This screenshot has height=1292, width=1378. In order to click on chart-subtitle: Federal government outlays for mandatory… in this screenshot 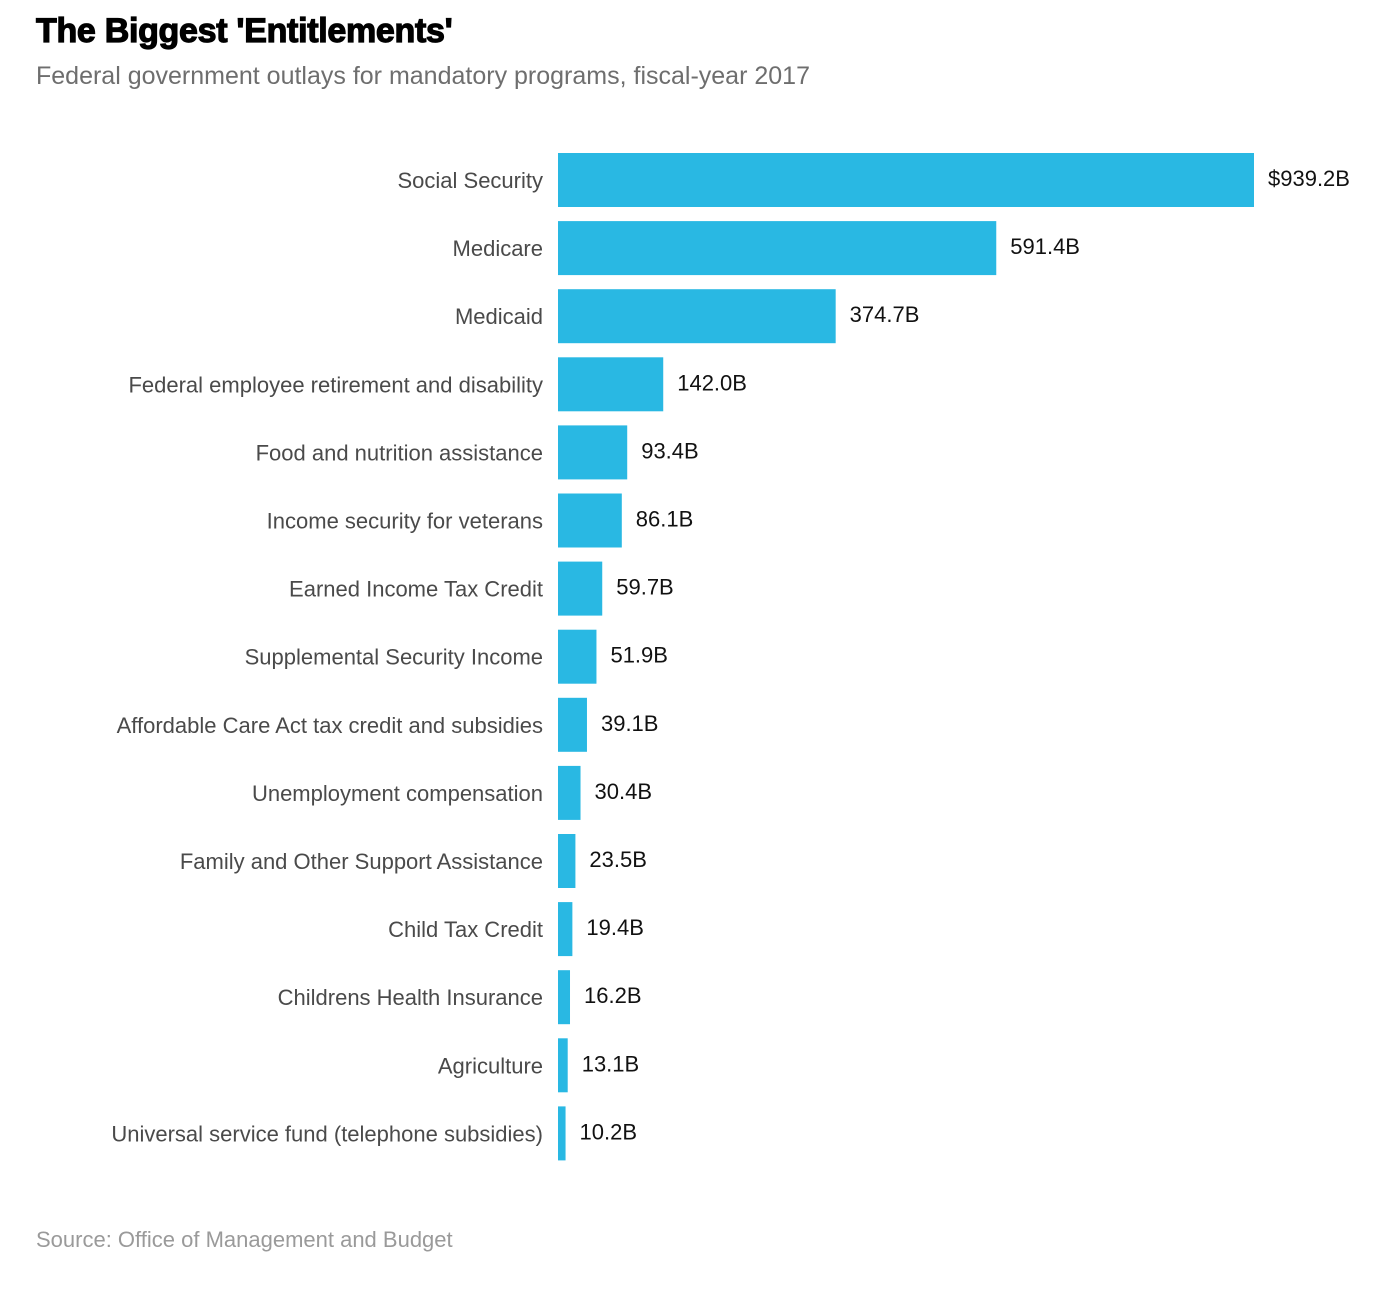, I will do `click(423, 76)`.